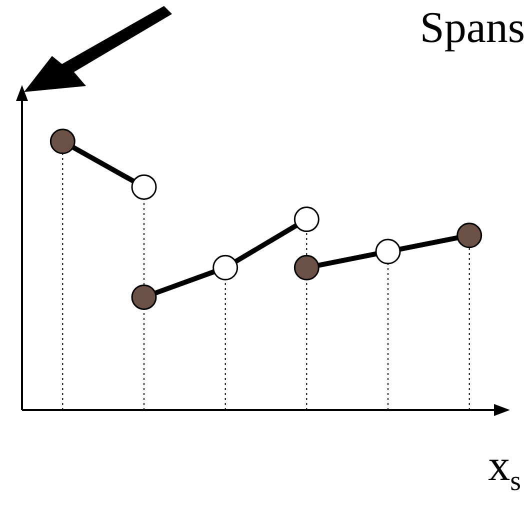 The image size is (529, 508). What do you see at coordinates (472, 27) in the screenshot?
I see `chart-title: Spans` at bounding box center [472, 27].